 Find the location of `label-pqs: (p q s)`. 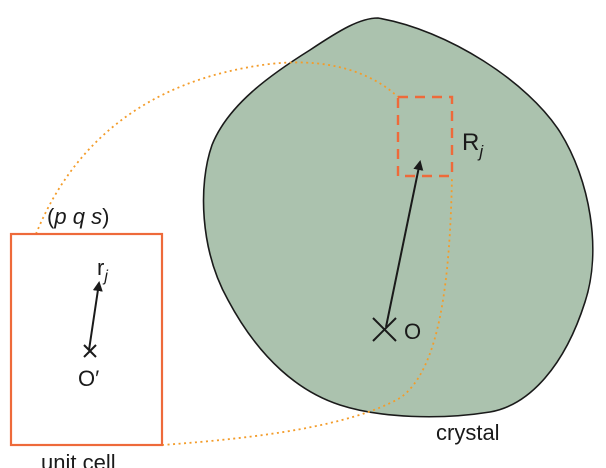

label-pqs: (p q s) is located at coordinates (78, 216).